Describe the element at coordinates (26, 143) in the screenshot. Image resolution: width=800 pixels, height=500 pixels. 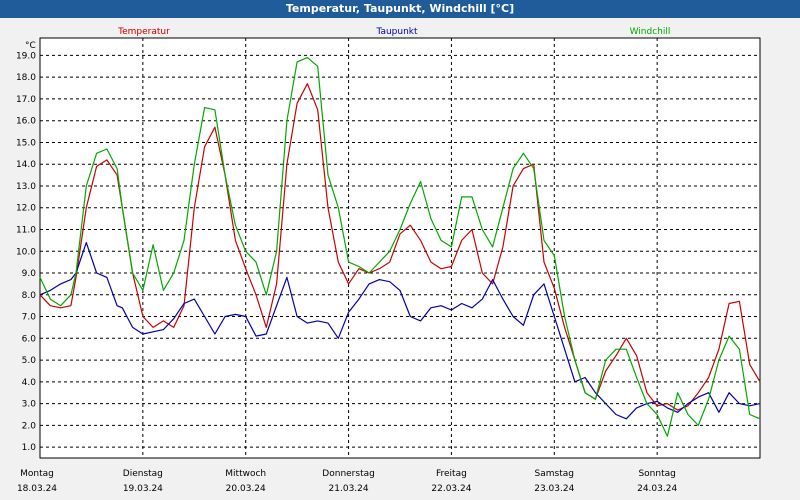
I see `y-tick-label: 15.0` at that location.